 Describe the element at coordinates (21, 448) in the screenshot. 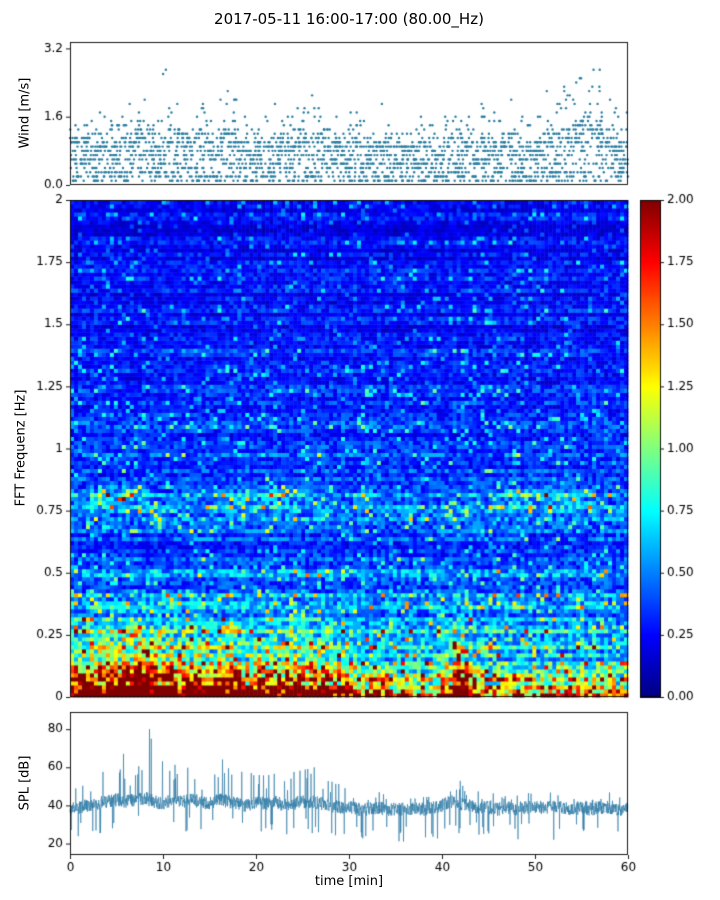

I see `fft-ylabel: FFT Frequenz [Hz]` at that location.